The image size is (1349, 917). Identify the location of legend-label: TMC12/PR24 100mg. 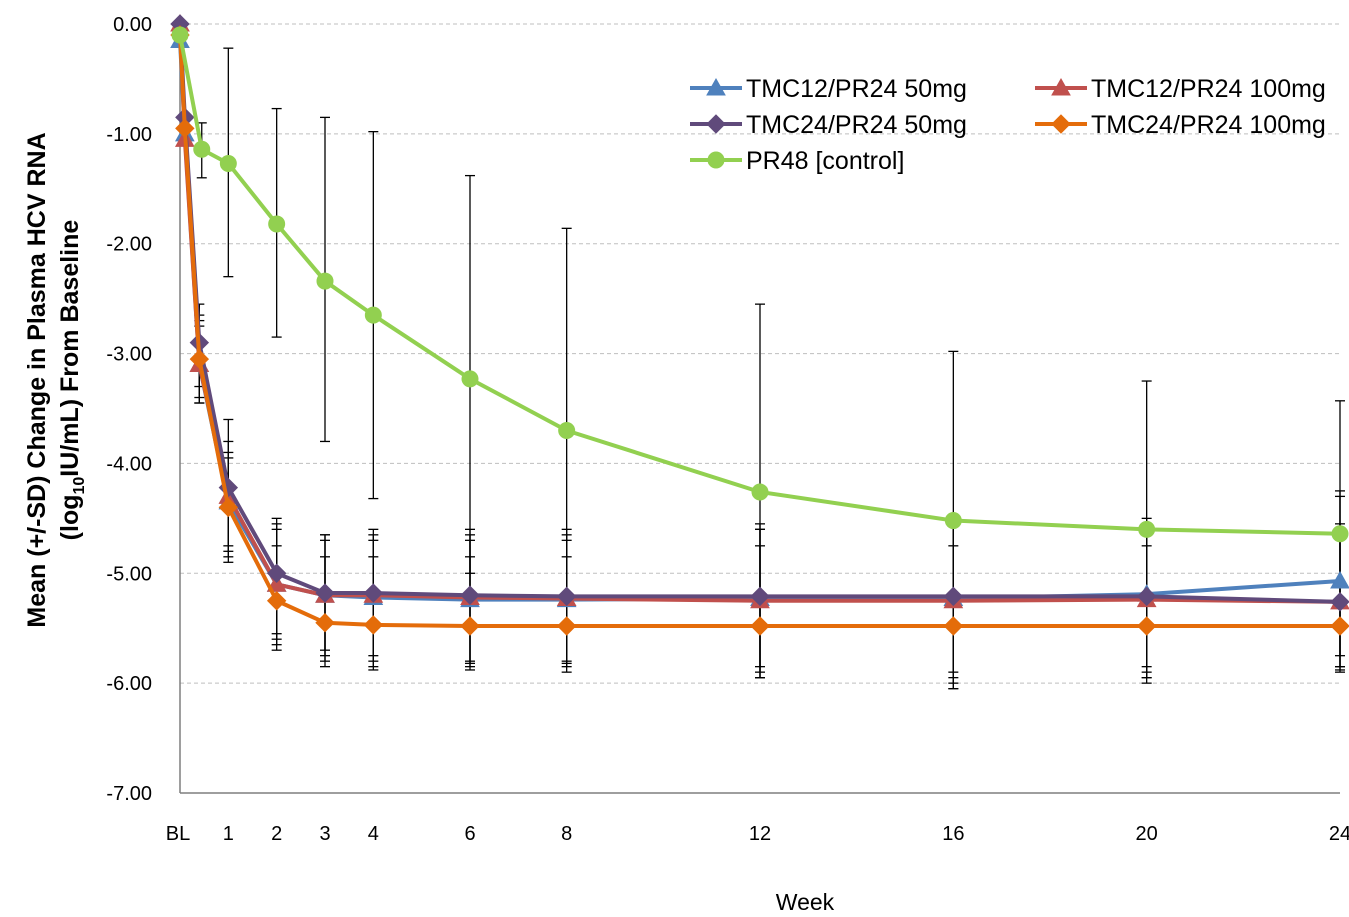
(1208, 89).